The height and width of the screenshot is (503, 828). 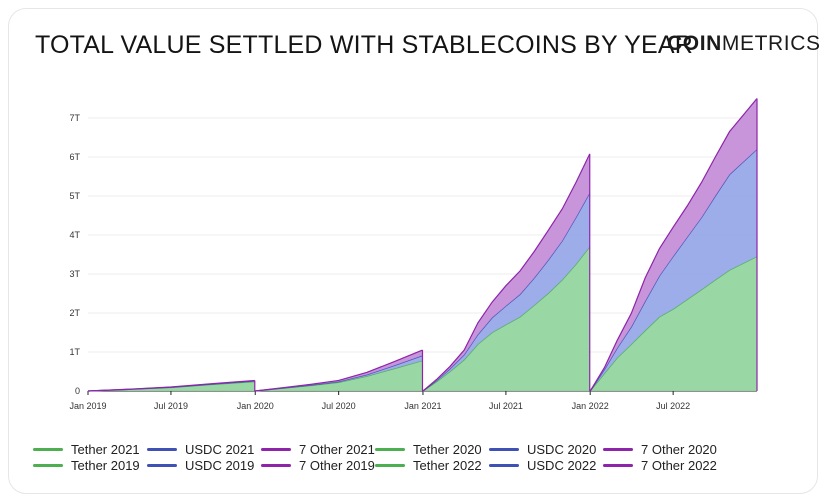 What do you see at coordinates (771, 43) in the screenshot?
I see `logo-text-light: METRICS` at bounding box center [771, 43].